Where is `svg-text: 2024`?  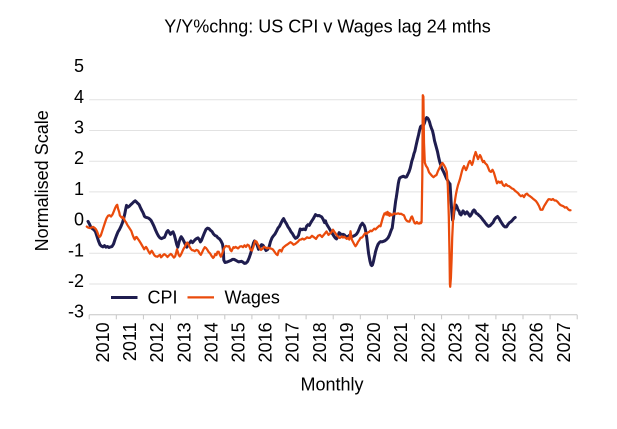 svg-text: 2024 is located at coordinates (483, 342).